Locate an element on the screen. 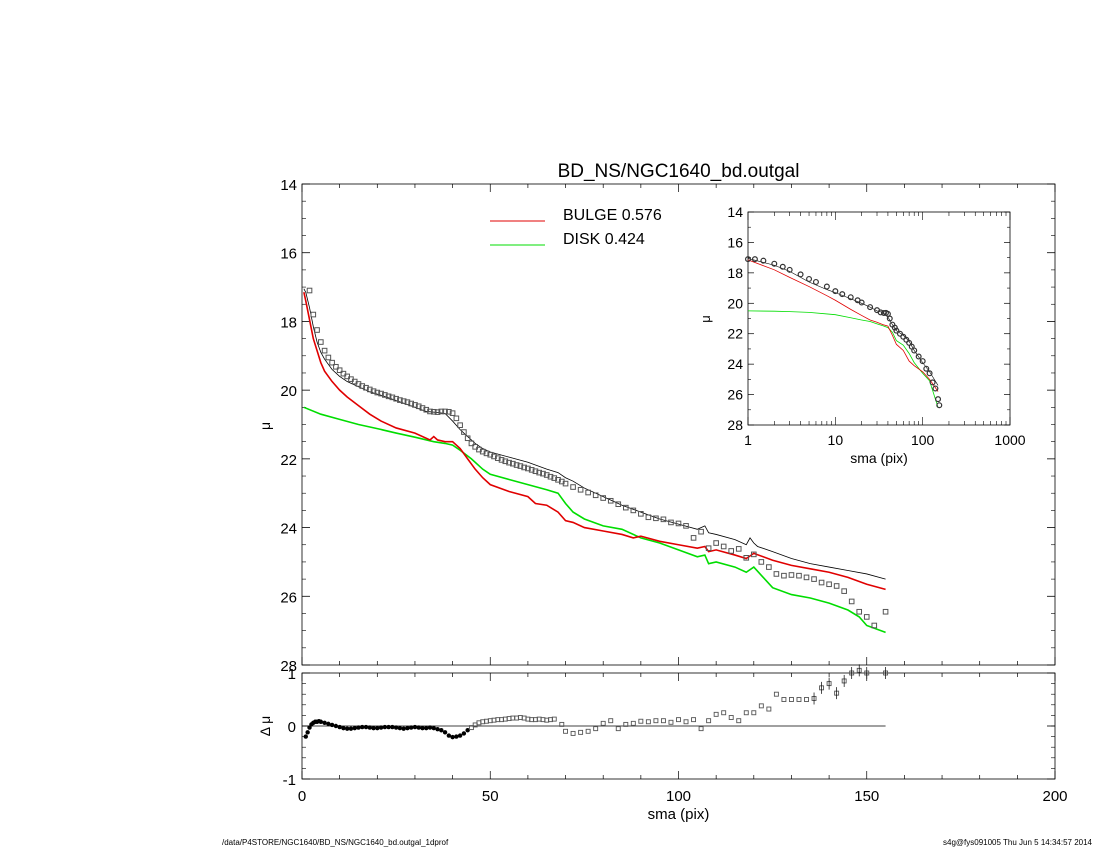 The height and width of the screenshot is (850, 1100). inset-y-tick-label: 16 is located at coordinates (735, 242).